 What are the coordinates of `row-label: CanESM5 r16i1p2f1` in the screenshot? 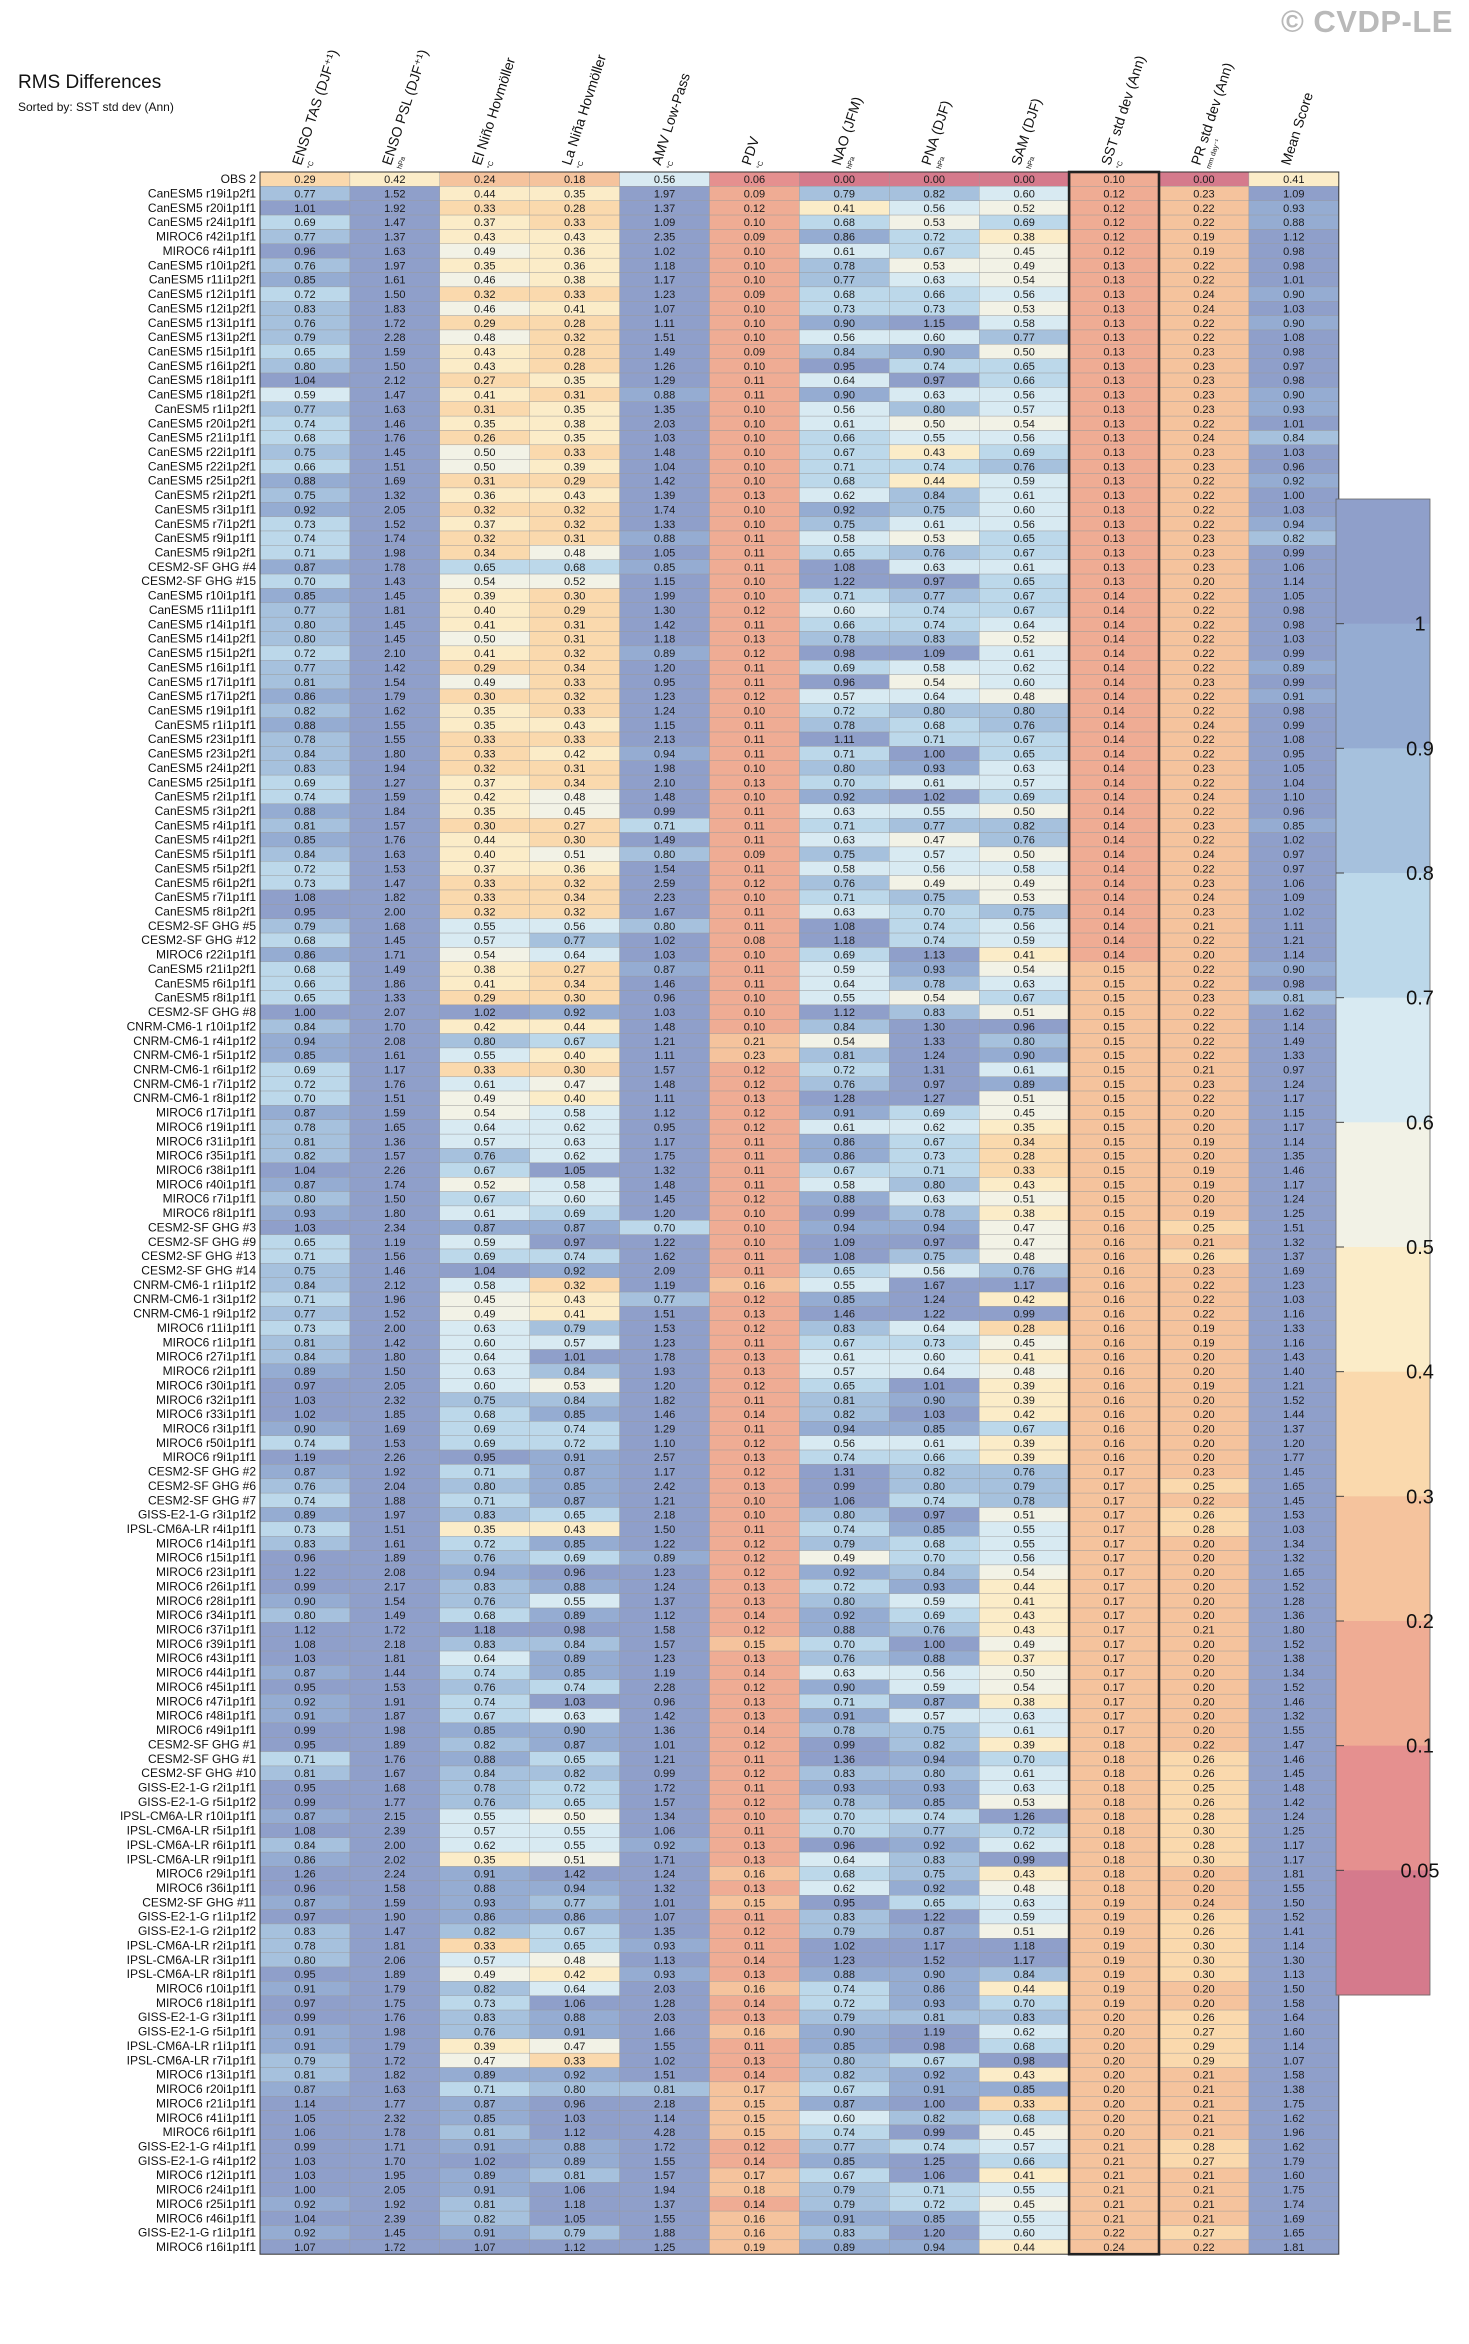 It's located at (202, 366).